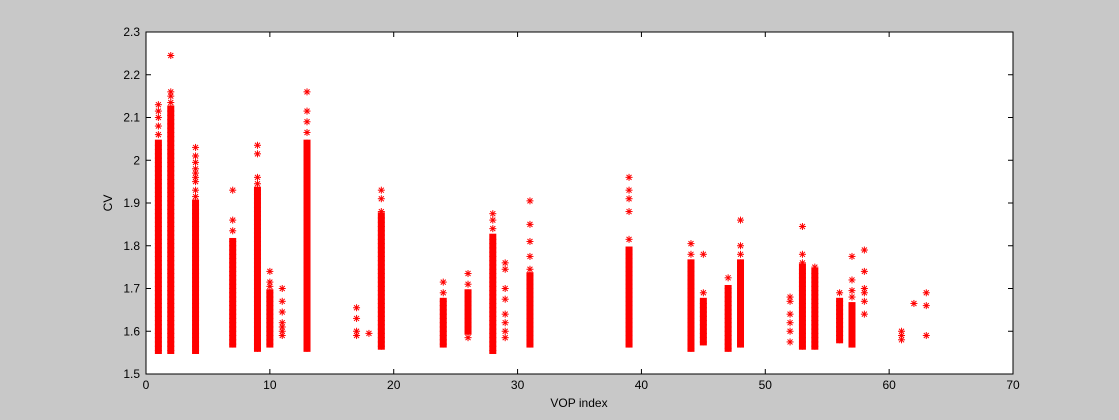  What do you see at coordinates (852, 300) in the screenshot?
I see `data-column-x57` at bounding box center [852, 300].